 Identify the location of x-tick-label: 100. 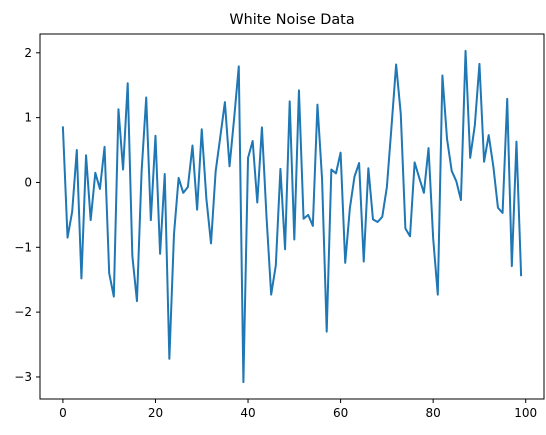
(525, 413).